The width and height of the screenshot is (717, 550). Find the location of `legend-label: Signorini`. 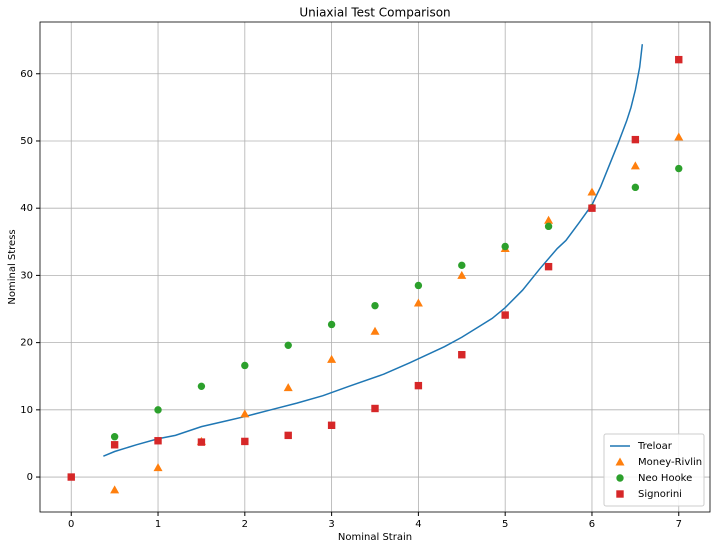

legend-label: Signorini is located at coordinates (660, 494).